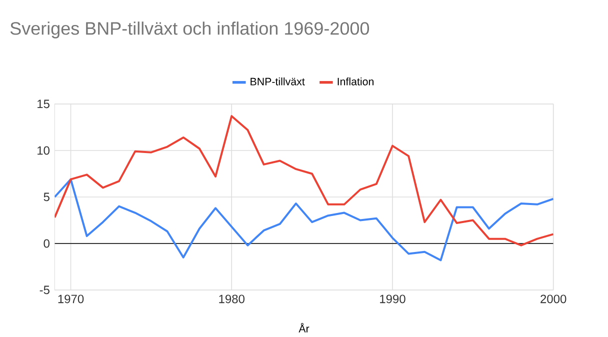 The image size is (608, 337). I want to click on chart-title: Sveriges BNP-tillväxt och inflation 1969-2000, so click(190, 30).